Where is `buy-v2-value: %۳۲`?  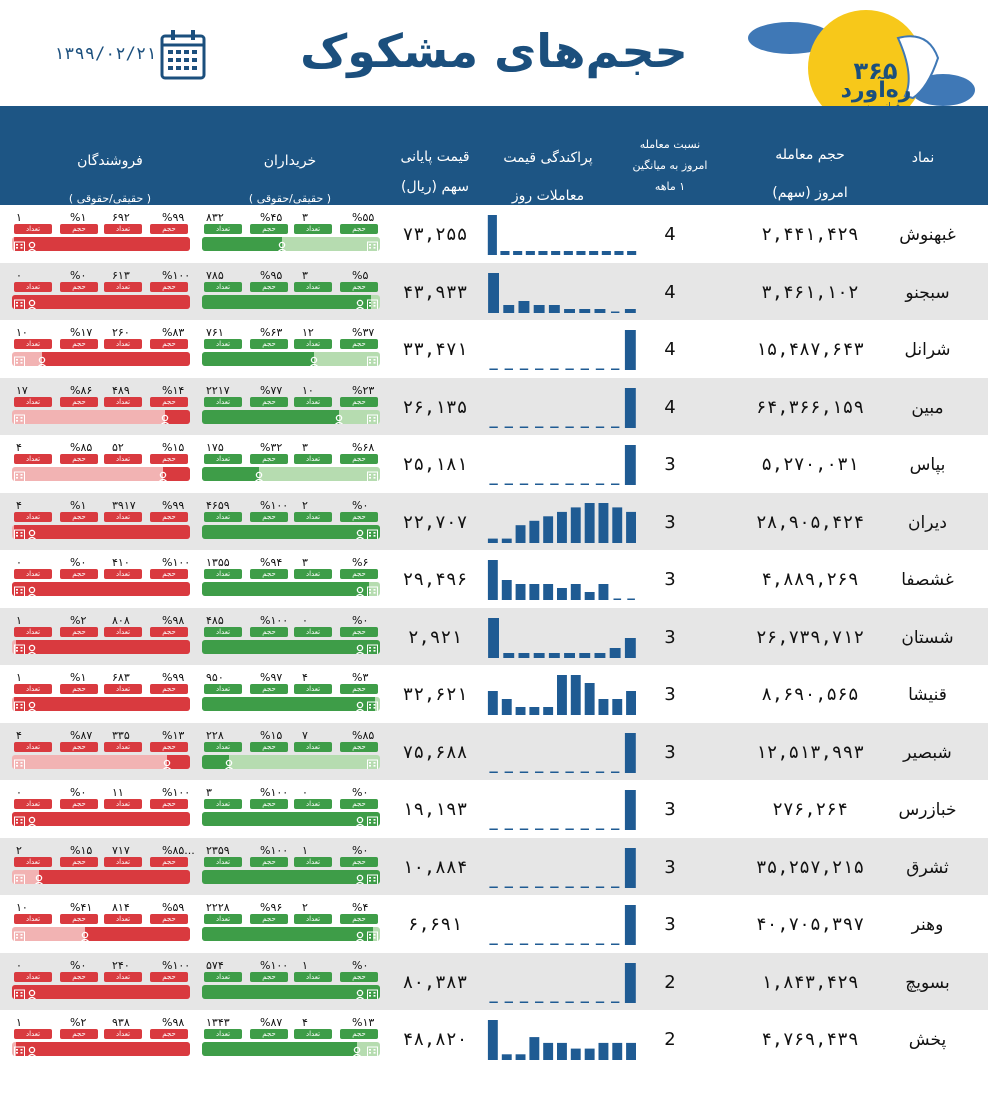 buy-v2-value: %۳۲ is located at coordinates (271, 447).